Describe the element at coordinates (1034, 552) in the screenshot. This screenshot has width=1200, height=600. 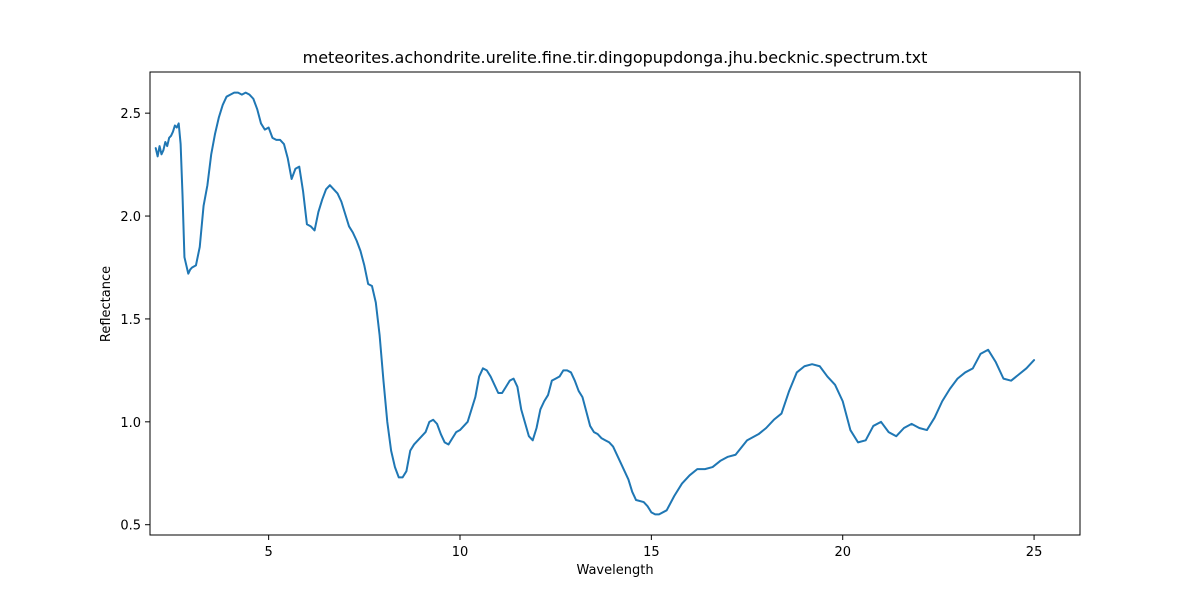
I see `x-tick-label: 25` at that location.